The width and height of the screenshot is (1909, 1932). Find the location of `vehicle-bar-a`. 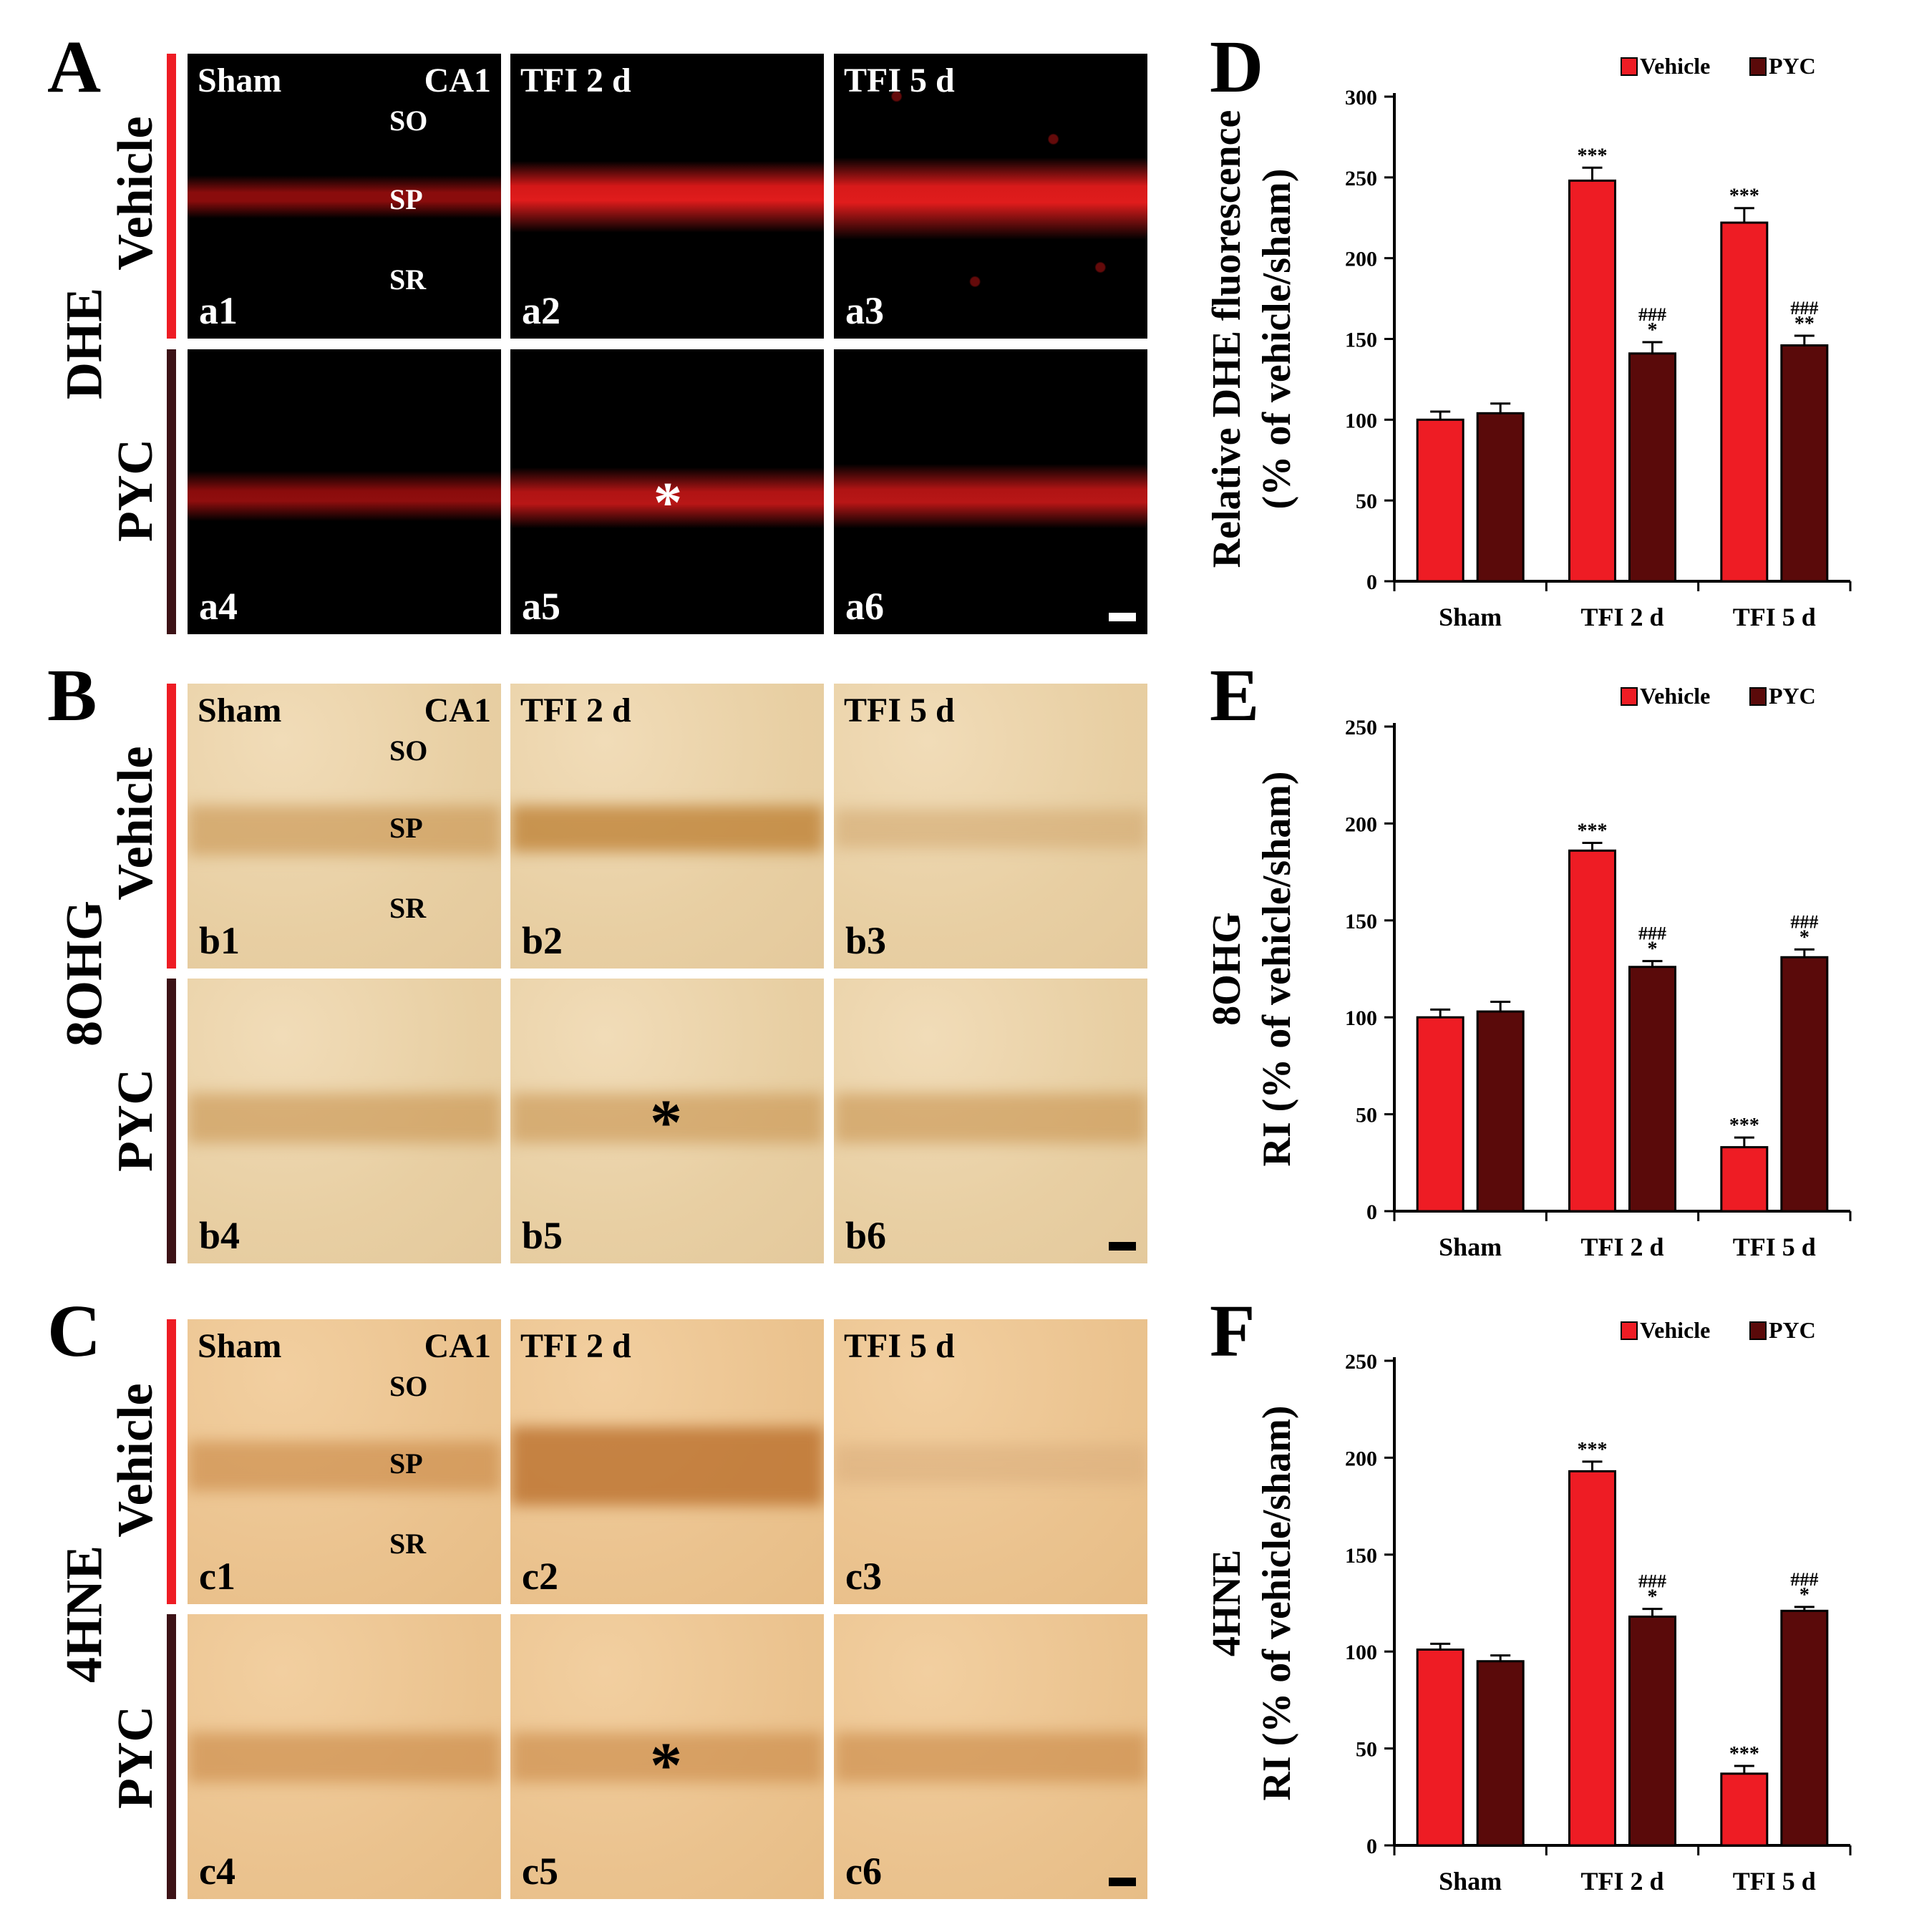

vehicle-bar-a is located at coordinates (171, 197).